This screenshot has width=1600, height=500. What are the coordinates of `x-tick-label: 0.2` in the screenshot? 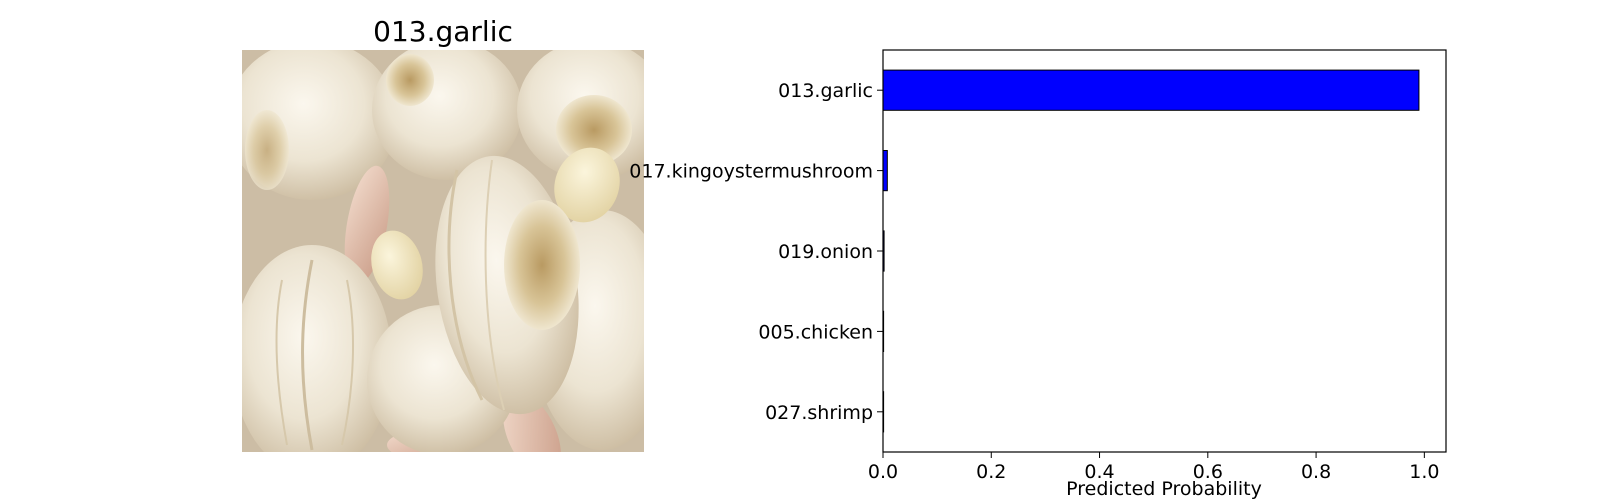 It's located at (991, 472).